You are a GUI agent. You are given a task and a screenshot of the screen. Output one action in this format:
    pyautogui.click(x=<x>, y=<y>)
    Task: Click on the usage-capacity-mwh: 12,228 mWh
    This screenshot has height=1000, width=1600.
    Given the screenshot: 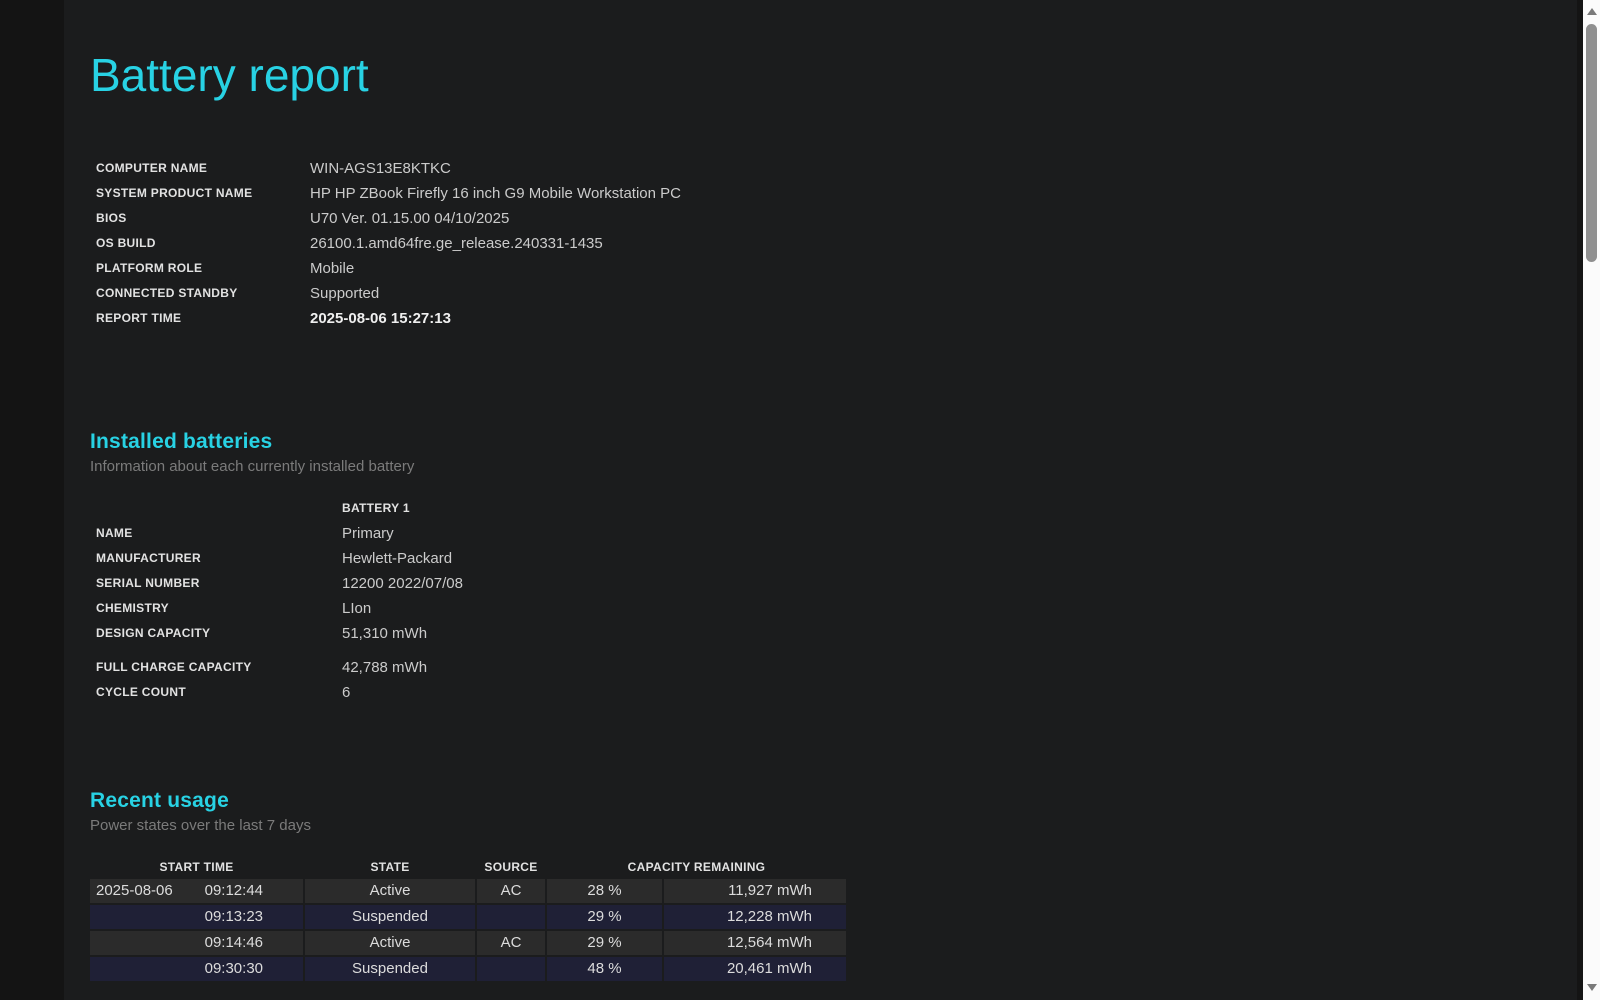 What is the action you would take?
    pyautogui.click(x=755, y=916)
    